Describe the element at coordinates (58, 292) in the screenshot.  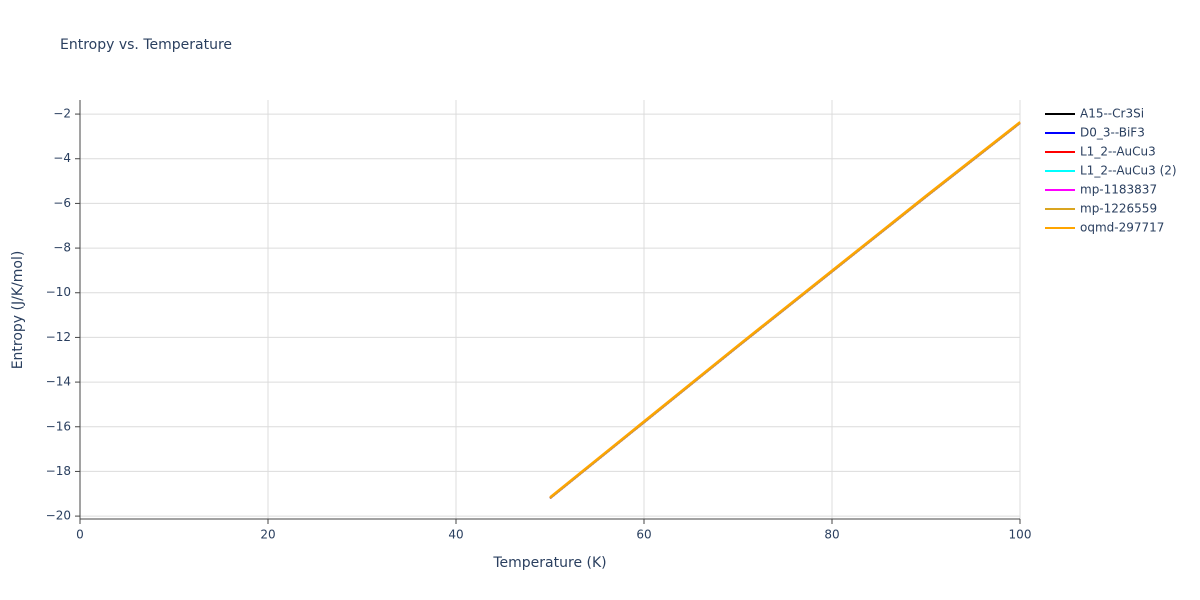
I see `y-tick-label: −10` at that location.